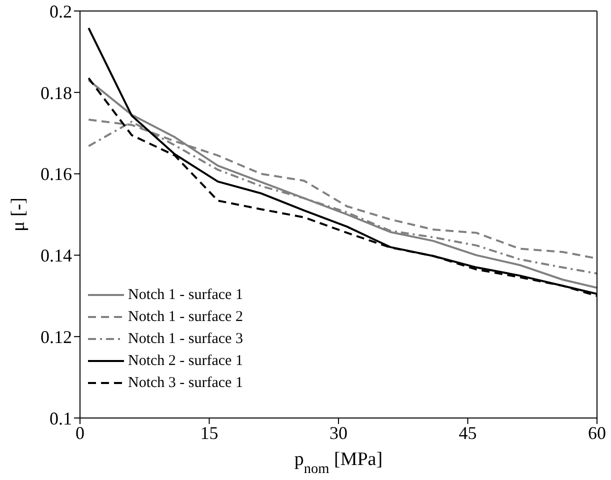 The height and width of the screenshot is (480, 611). What do you see at coordinates (338, 463) in the screenshot?
I see `x-axis-title: p$_{nom}$ [MPa]` at bounding box center [338, 463].